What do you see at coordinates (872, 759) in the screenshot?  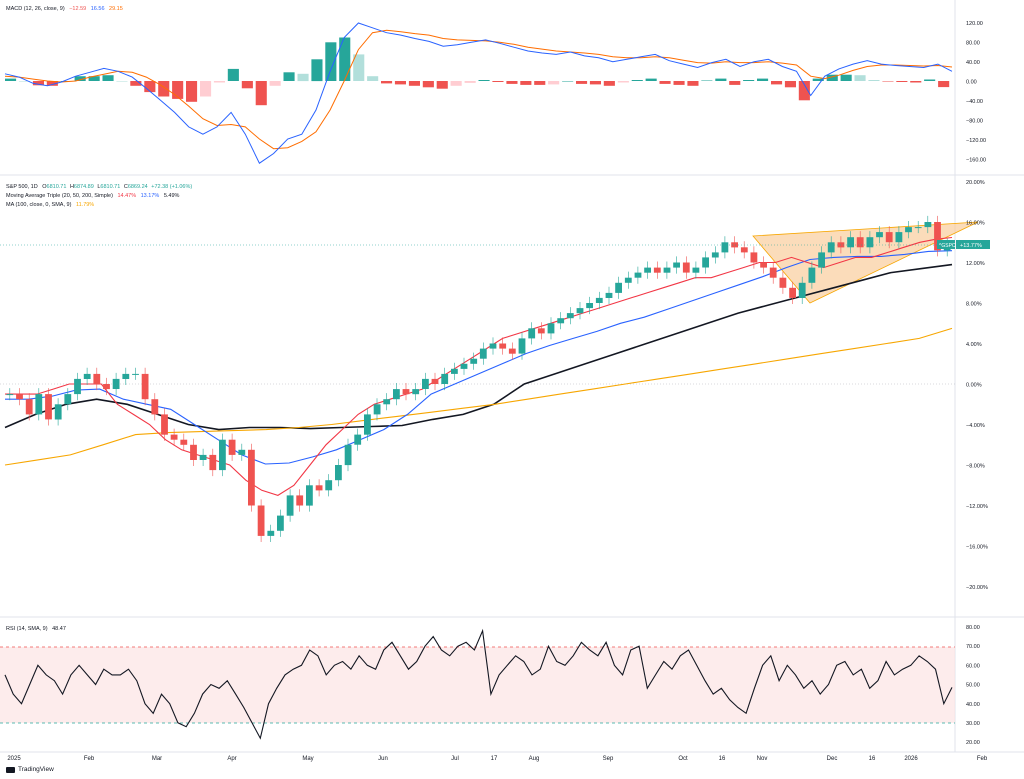 I see `time-axis-tick: 16` at bounding box center [872, 759].